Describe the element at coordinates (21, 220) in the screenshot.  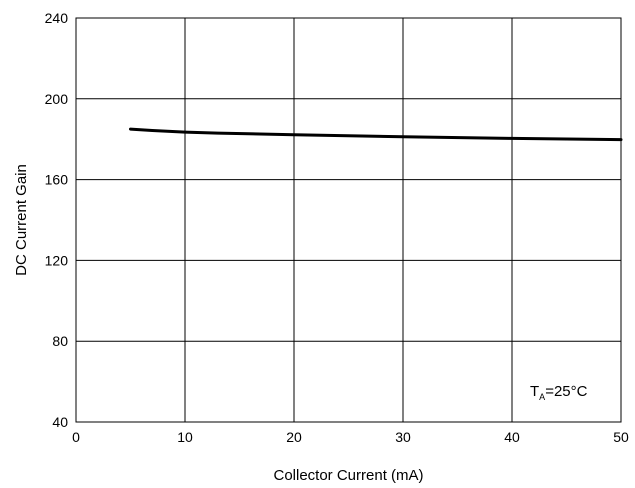
I see `y-axis-title: DC Current Gain` at that location.